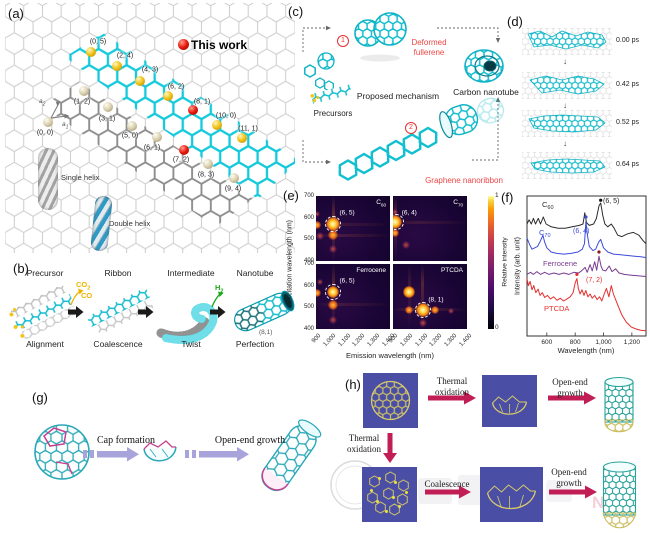  What do you see at coordinates (183, 44) in the screenshot?
I see `legend-red-dot` at bounding box center [183, 44].